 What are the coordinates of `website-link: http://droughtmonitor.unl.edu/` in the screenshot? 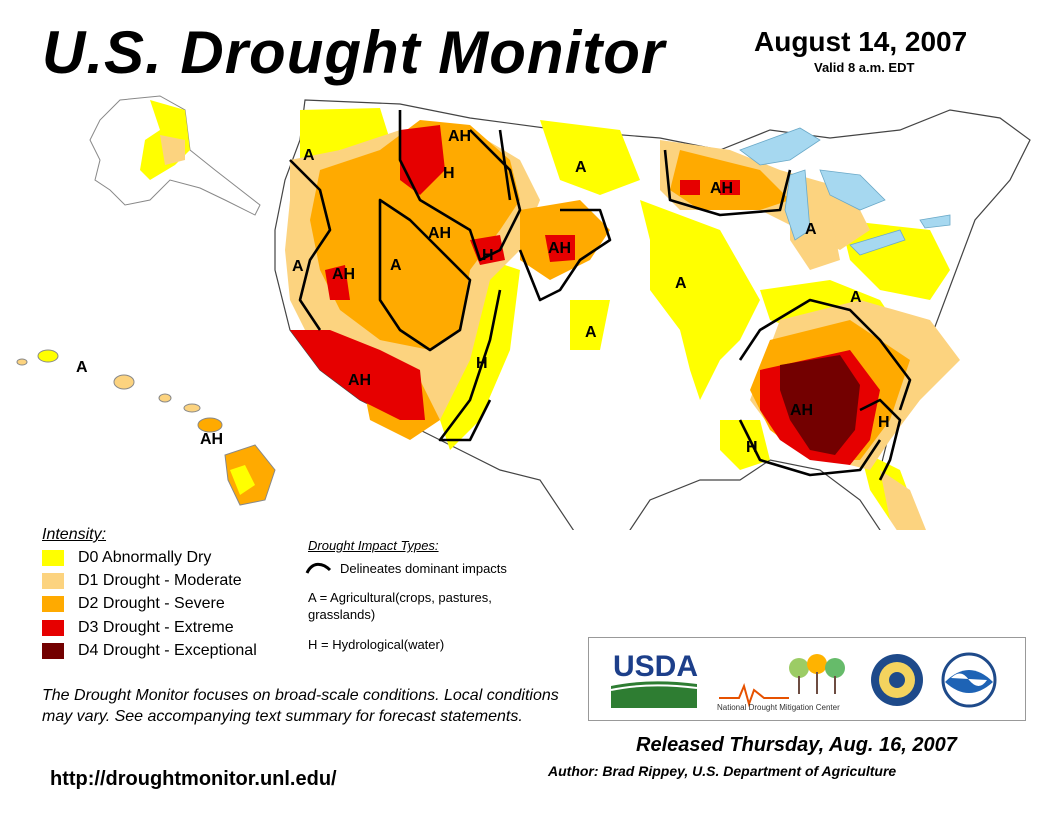 It's located at (193, 779).